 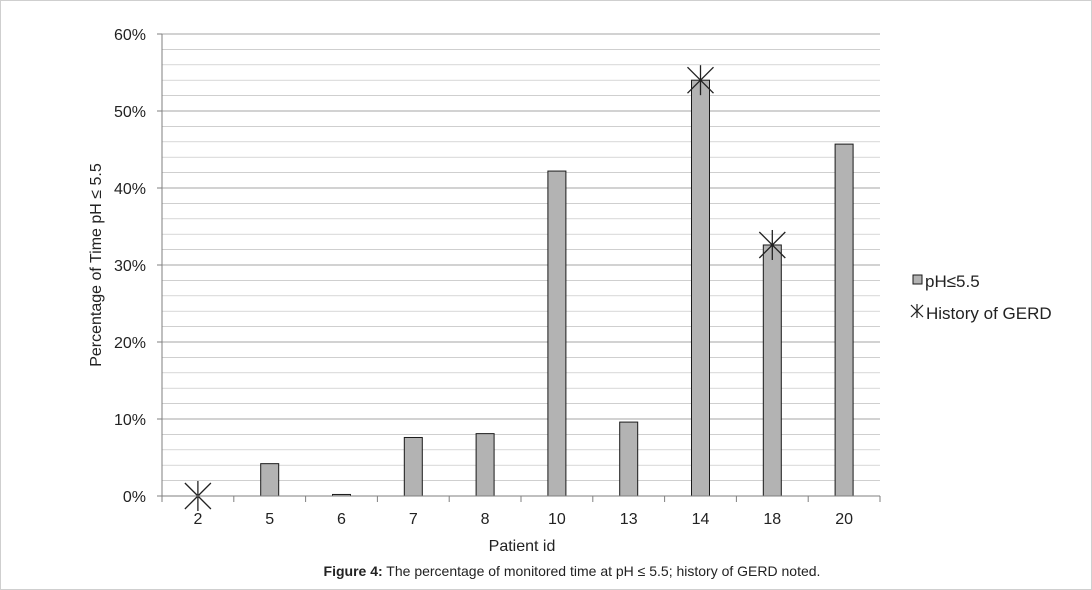 I want to click on x-tick-label: 18, so click(x=772, y=519).